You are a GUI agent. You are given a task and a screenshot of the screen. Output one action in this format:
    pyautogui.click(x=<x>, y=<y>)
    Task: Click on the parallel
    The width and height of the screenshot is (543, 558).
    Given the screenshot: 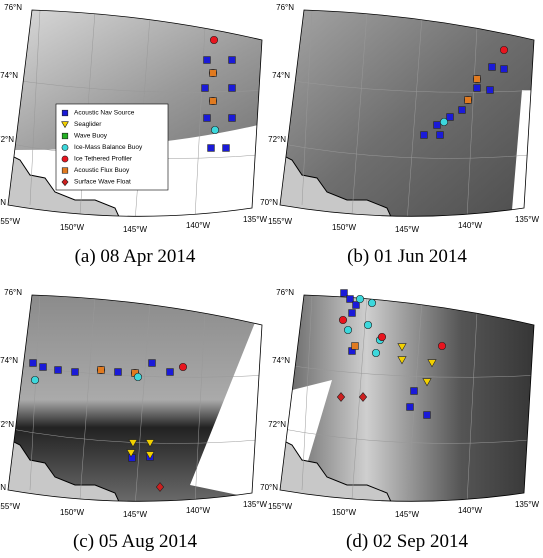 What is the action you would take?
    pyautogui.click(x=407, y=435)
    